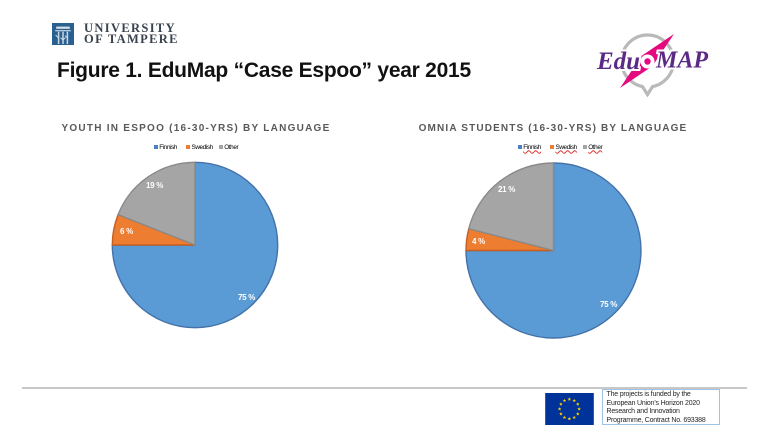 The width and height of the screenshot is (768, 432). What do you see at coordinates (681, 61) in the screenshot?
I see `svg-text: MAP` at bounding box center [681, 61].